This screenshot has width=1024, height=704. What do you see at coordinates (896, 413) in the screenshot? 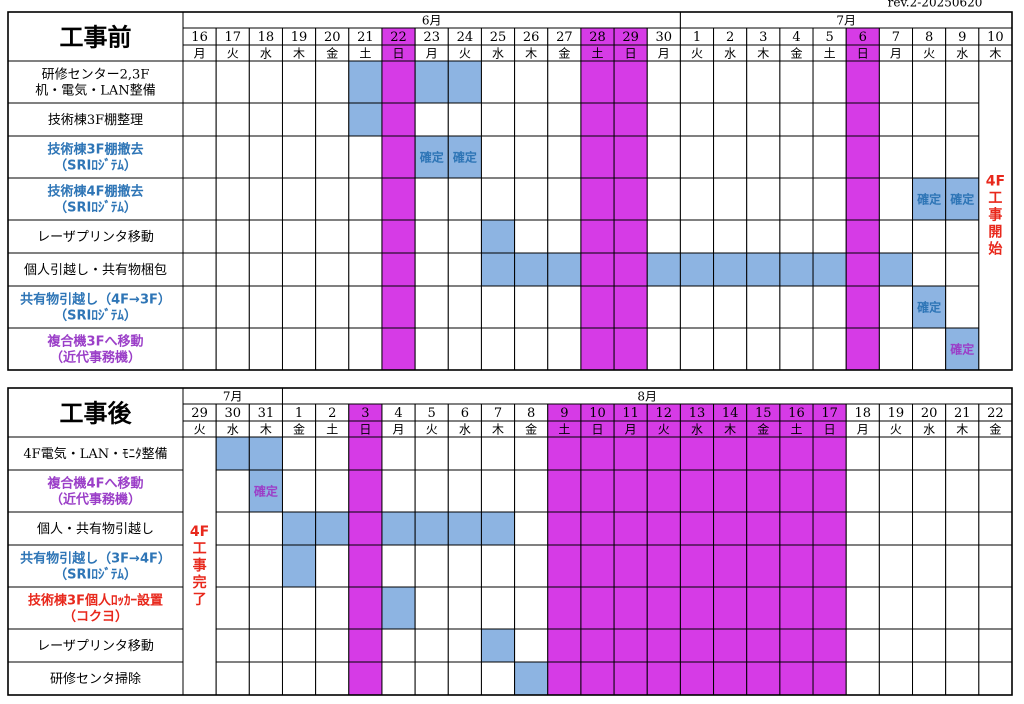
I see `day-label: 19` at bounding box center [896, 413].